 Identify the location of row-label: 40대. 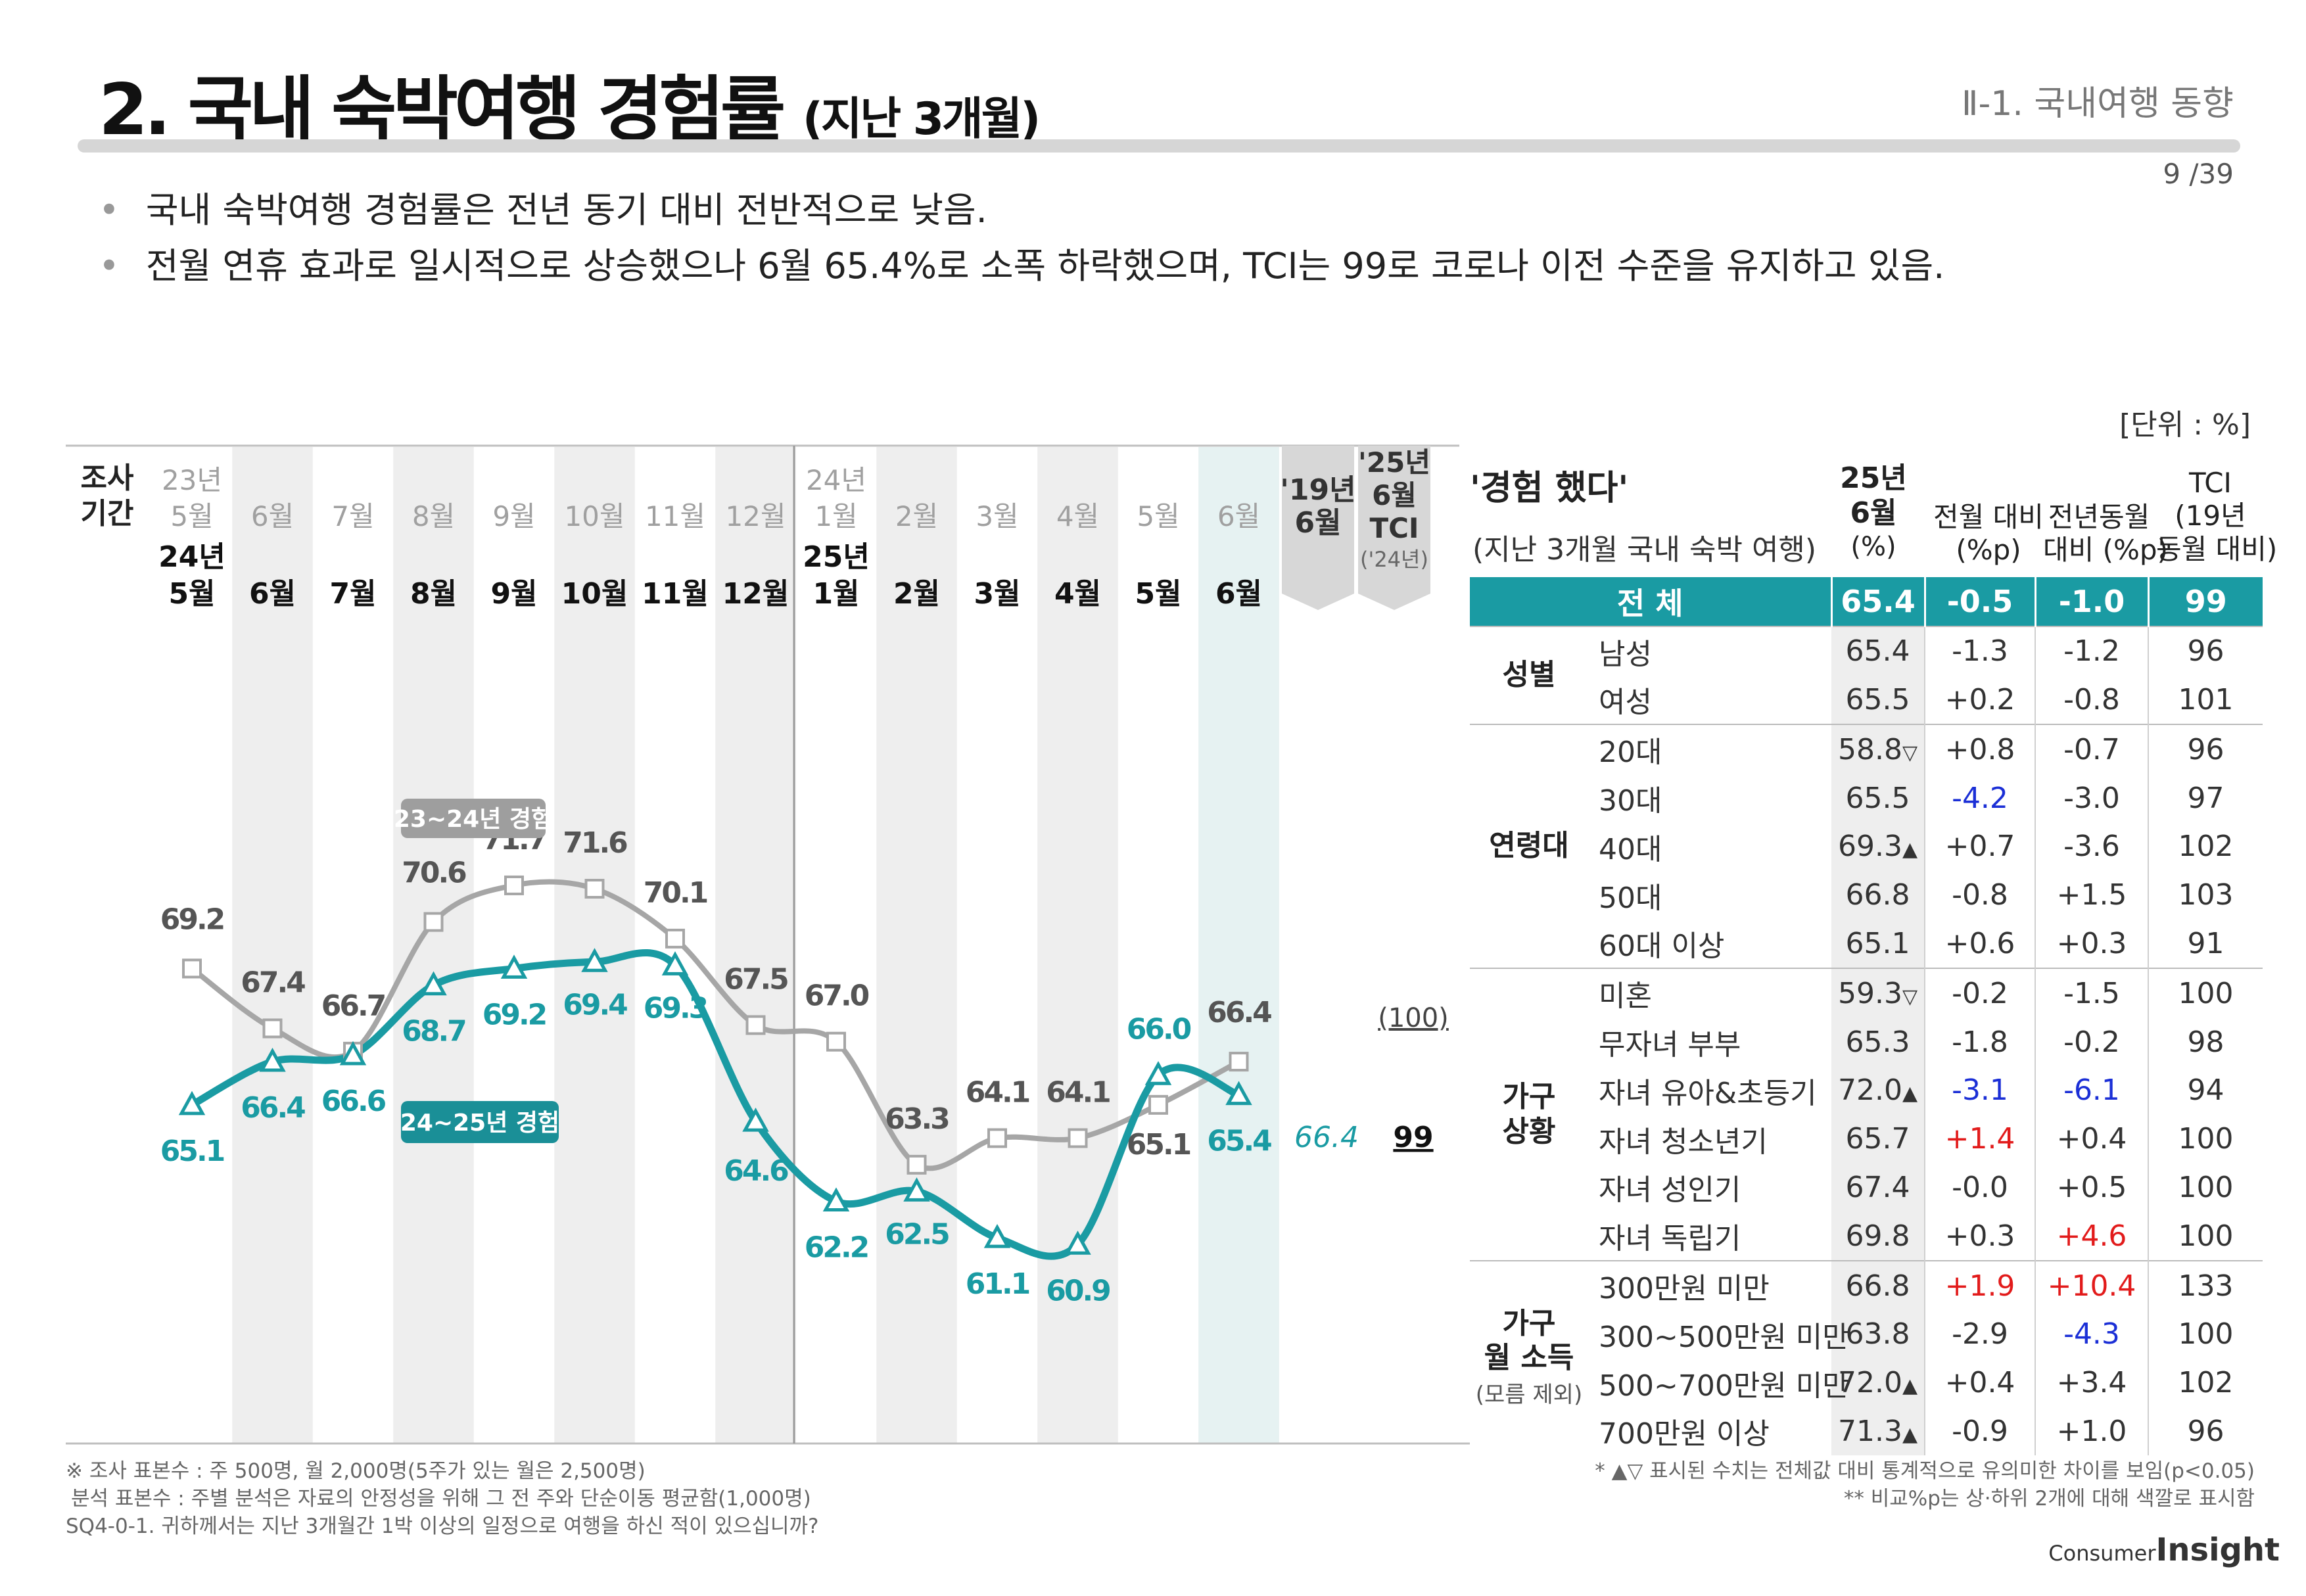
(1630, 849).